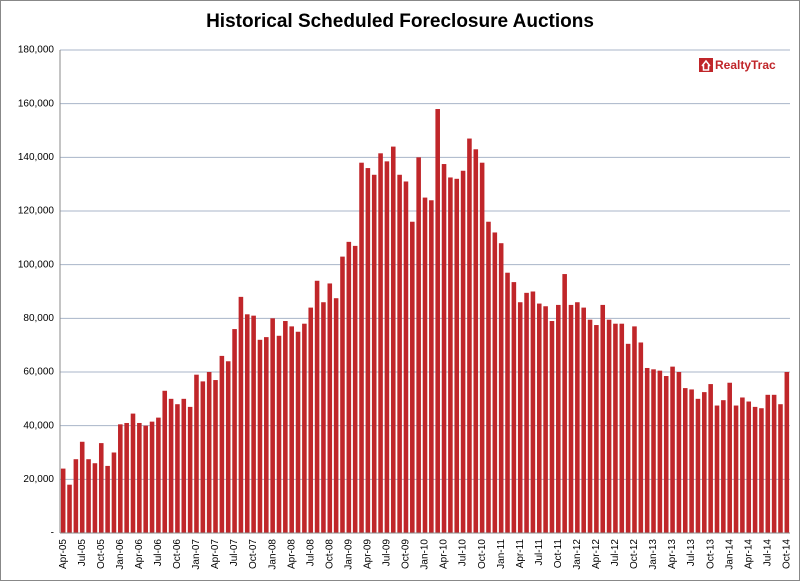 The width and height of the screenshot is (800, 581). I want to click on y-tick-label: 100,000, so click(36, 264).